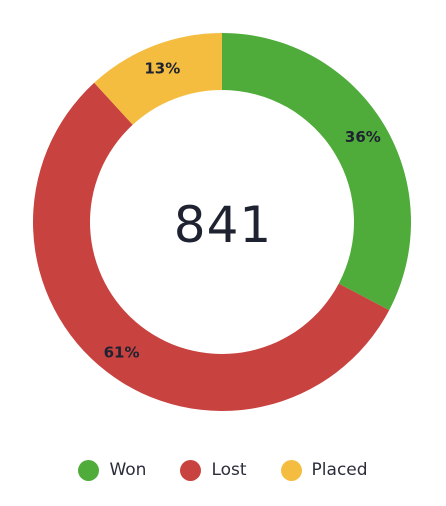  Describe the element at coordinates (162, 69) in the screenshot. I see `slice-label-placed: 13%` at that location.